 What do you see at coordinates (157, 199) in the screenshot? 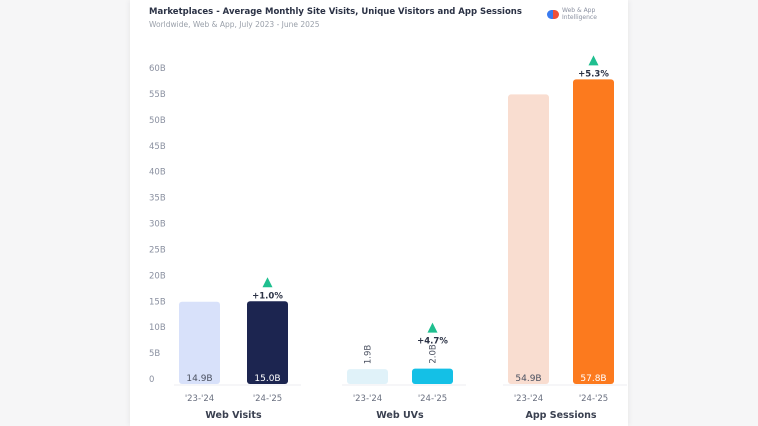
I see `y-tick-label: 35B` at bounding box center [157, 199].